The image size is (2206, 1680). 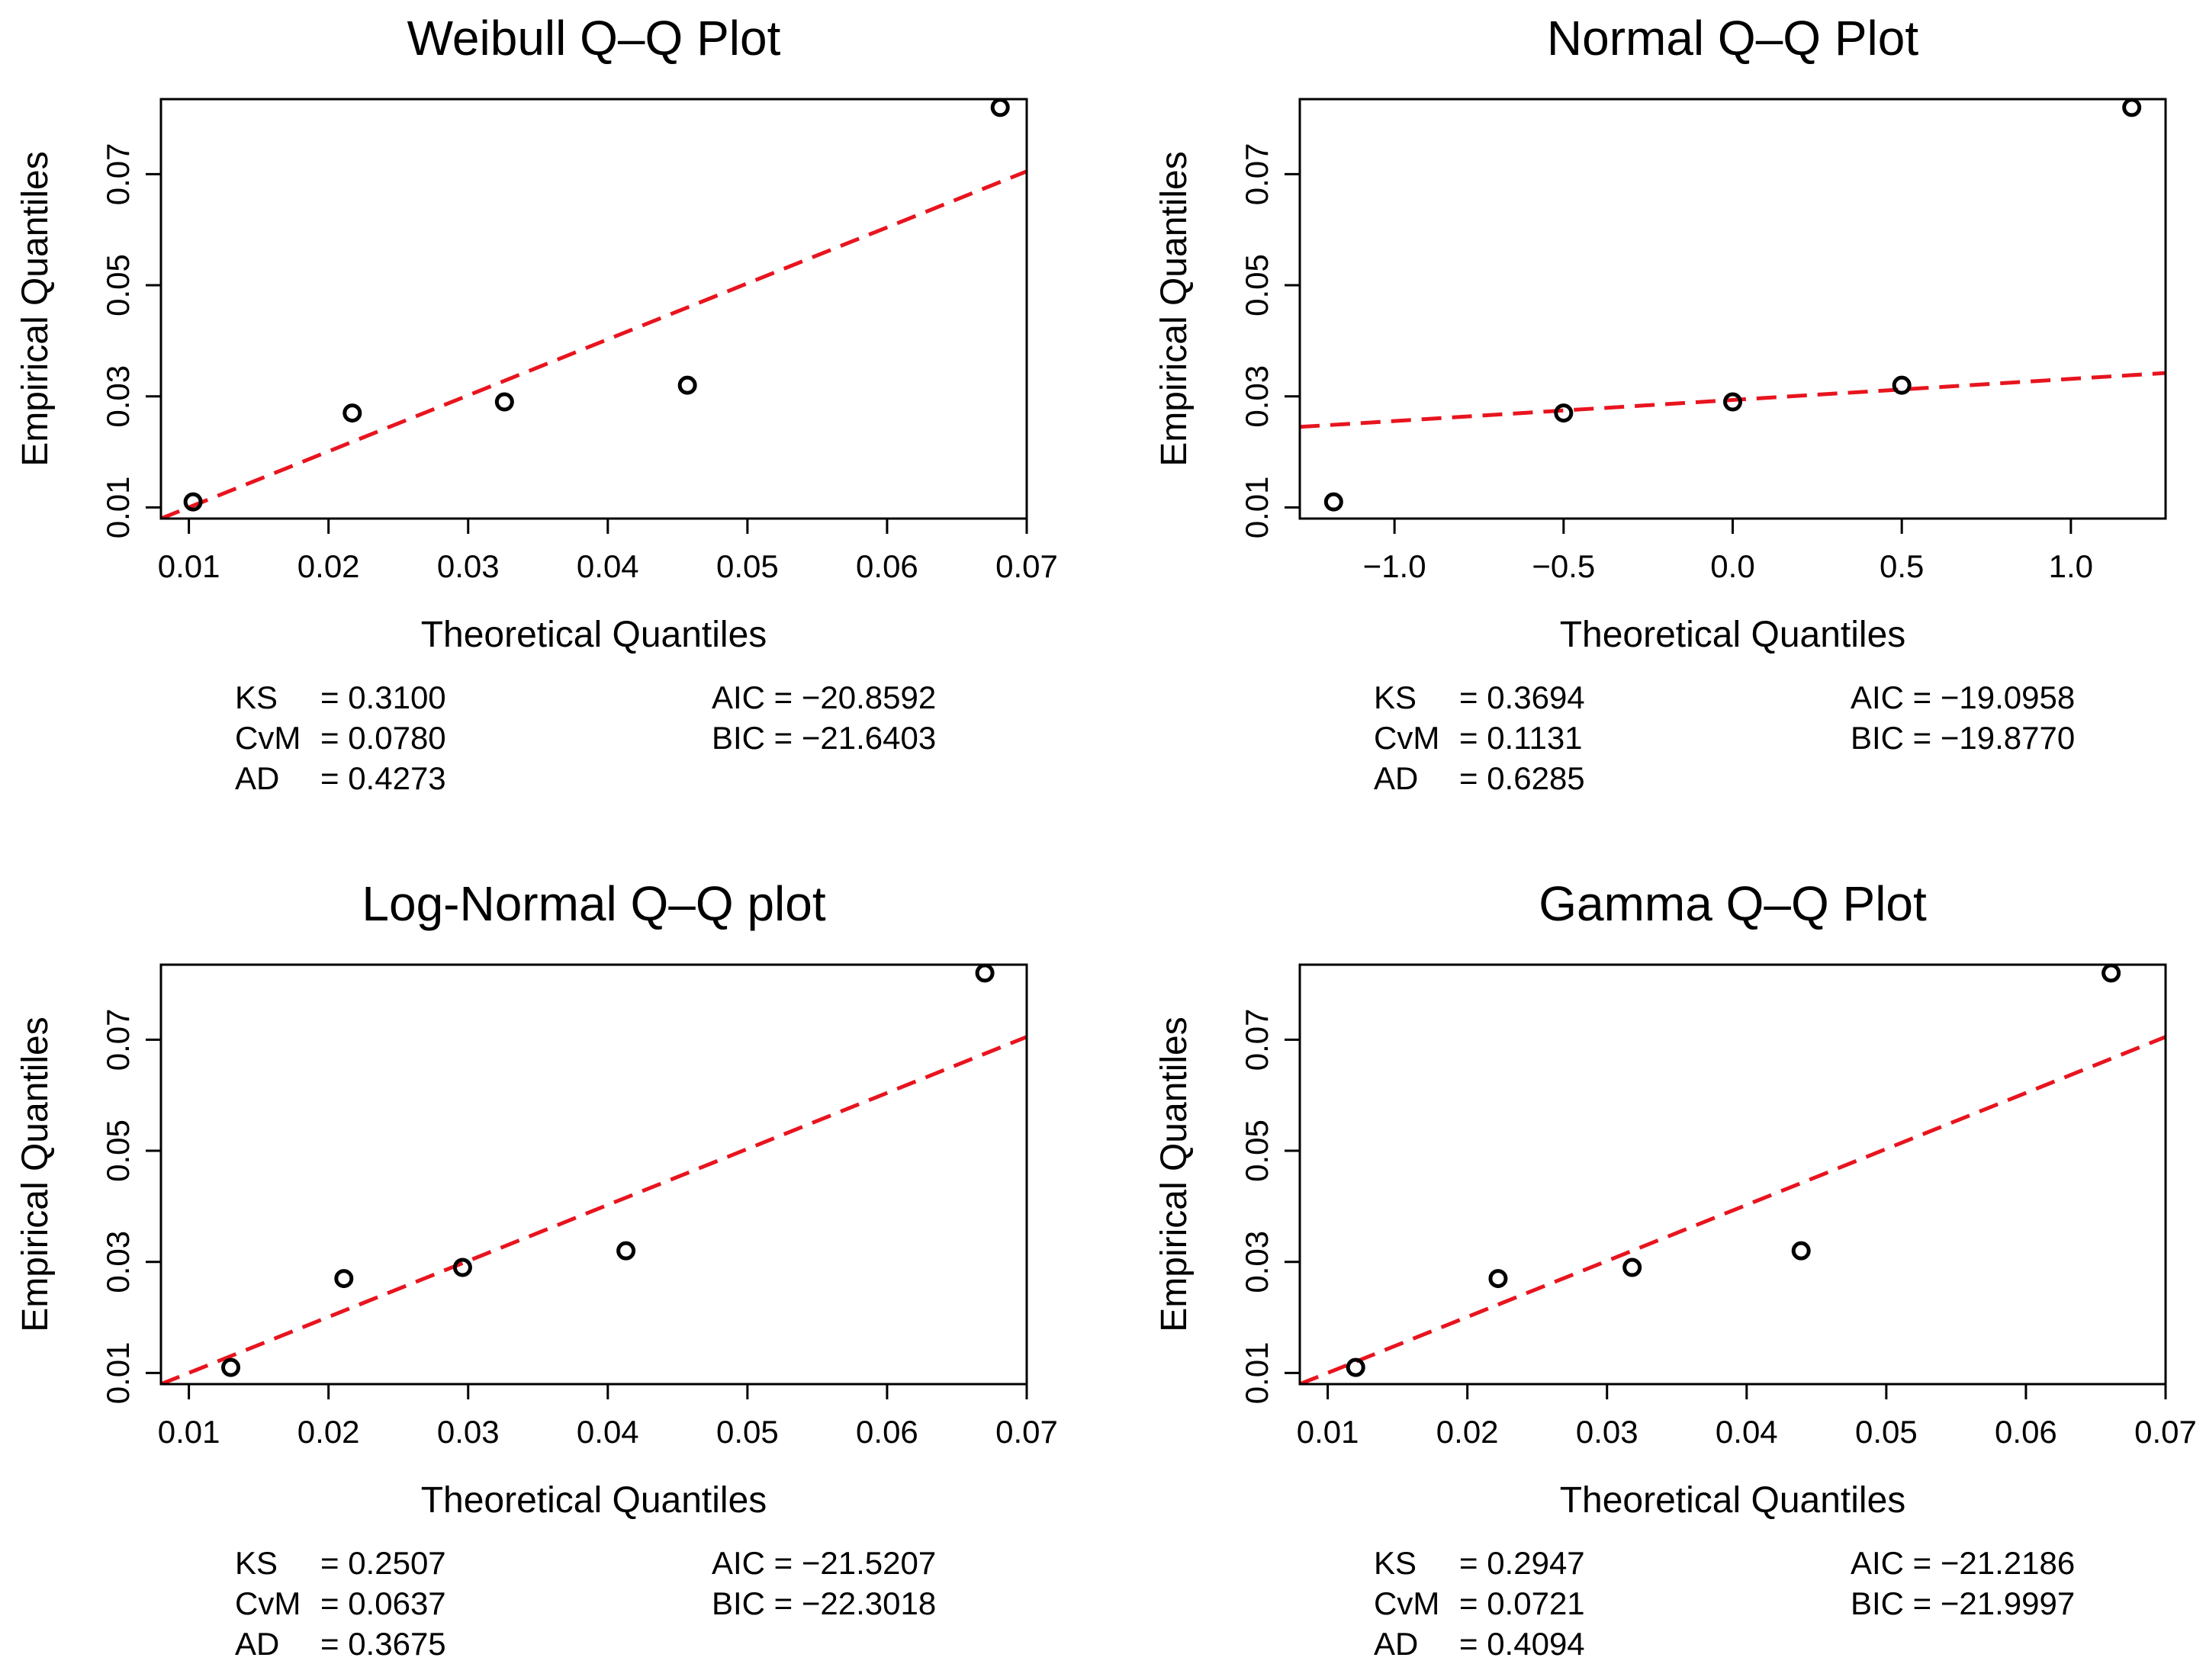 I want to click on stat-value: = 0.0637, so click(x=383, y=1603).